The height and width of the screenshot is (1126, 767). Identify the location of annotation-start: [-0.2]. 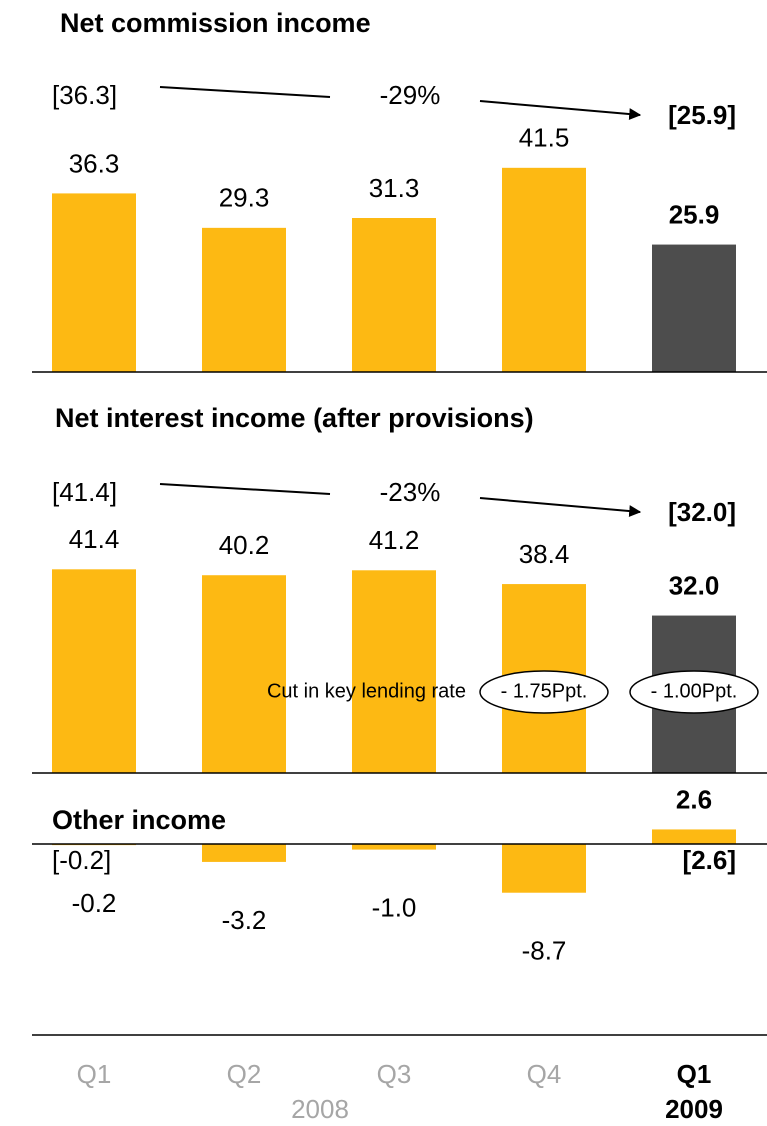
(81, 860).